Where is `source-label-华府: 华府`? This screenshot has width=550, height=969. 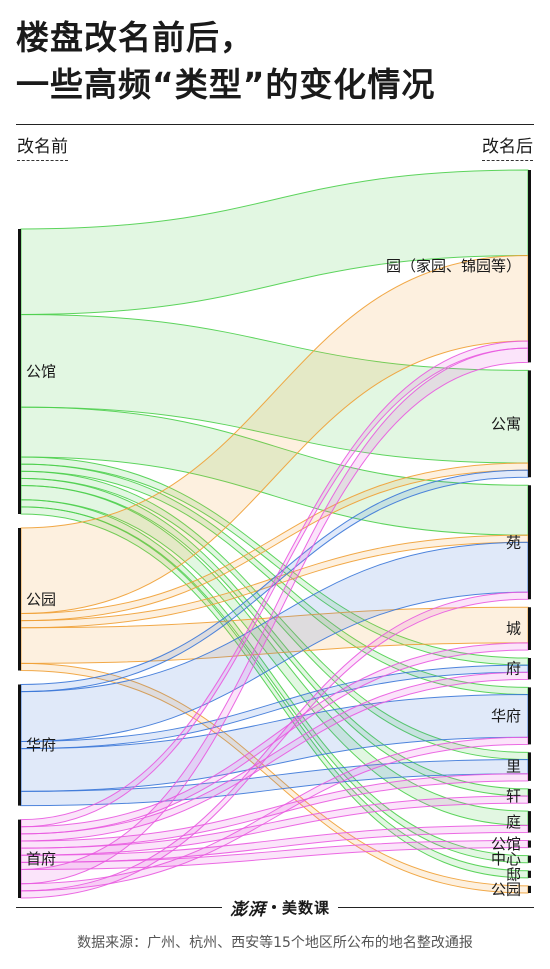
source-label-华府: 华府 is located at coordinates (41, 745).